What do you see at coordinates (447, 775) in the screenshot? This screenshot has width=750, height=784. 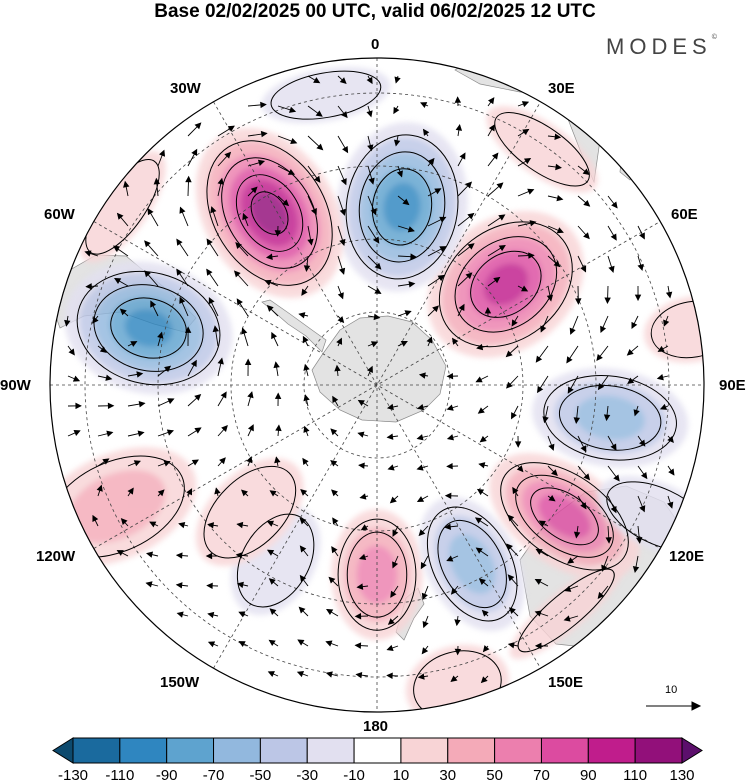 I see `colorbar-tick-label: 30` at bounding box center [447, 775].